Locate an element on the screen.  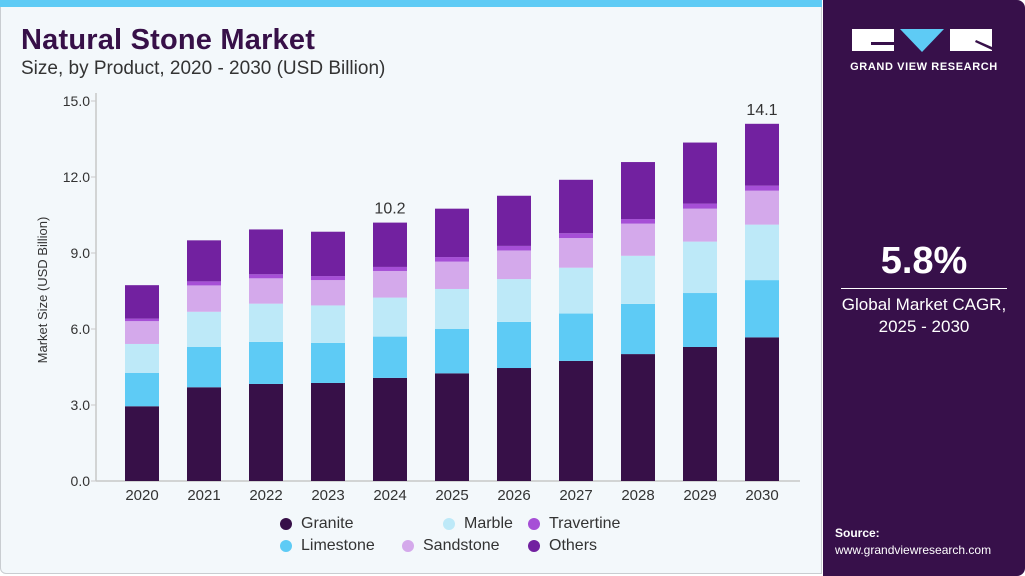
x-tick-label: 2026 is located at coordinates (513, 495).